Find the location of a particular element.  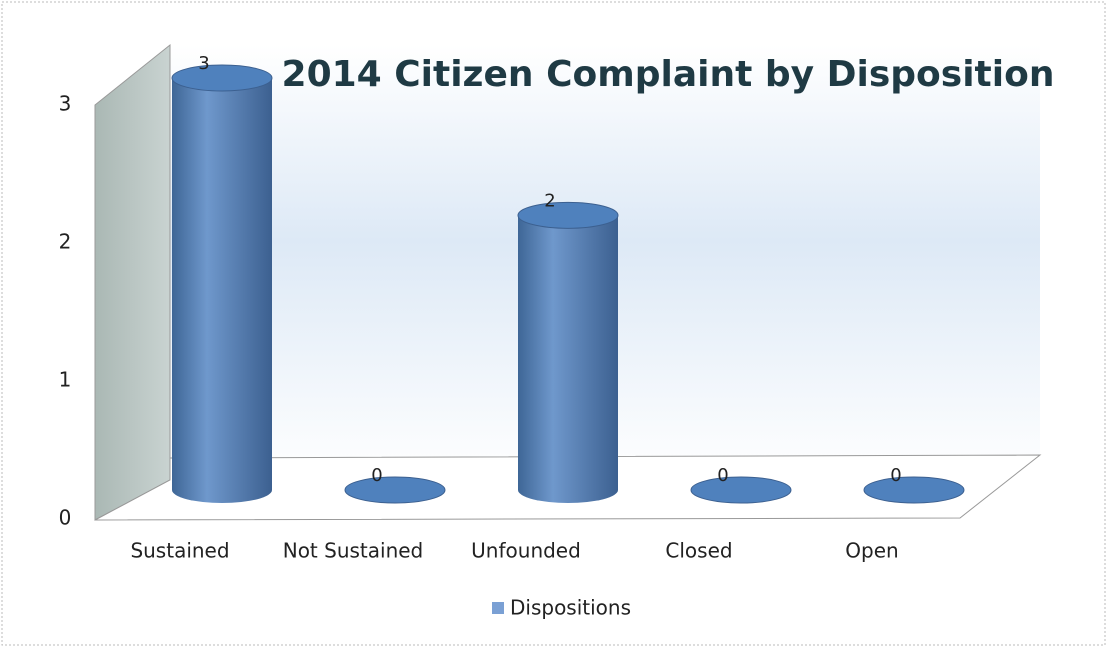

y-tick-label: 1 is located at coordinates (65, 380).